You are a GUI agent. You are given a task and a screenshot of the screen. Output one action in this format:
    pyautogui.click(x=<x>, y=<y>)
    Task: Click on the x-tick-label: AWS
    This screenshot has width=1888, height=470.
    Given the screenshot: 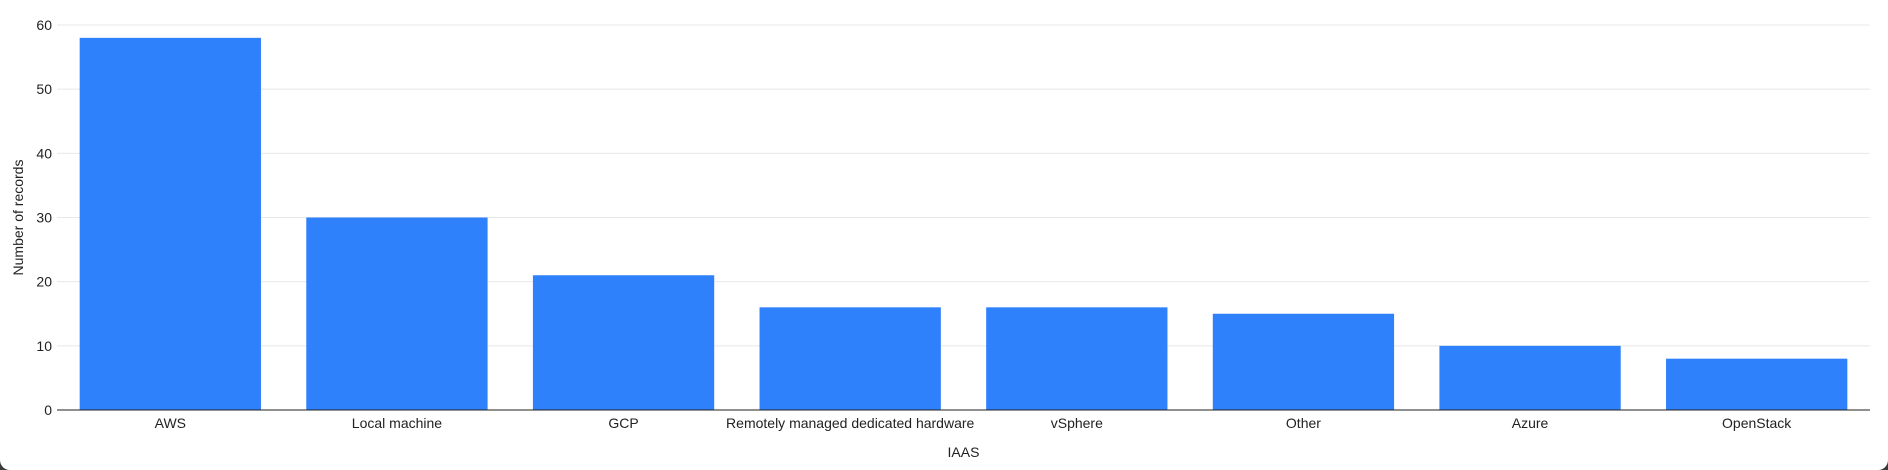 What is the action you would take?
    pyautogui.click(x=170, y=423)
    